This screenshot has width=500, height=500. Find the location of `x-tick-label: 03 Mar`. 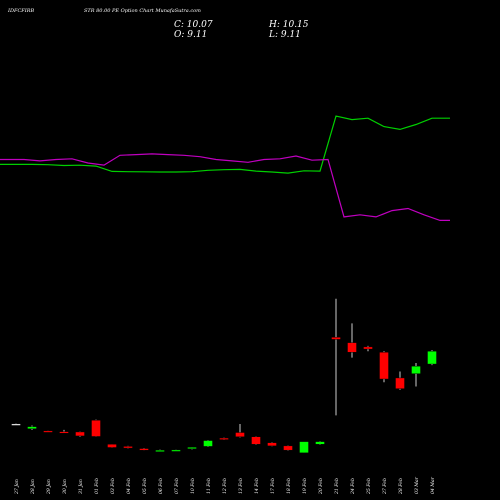

x-tick-label: 03 Mar is located at coordinates (417, 485).